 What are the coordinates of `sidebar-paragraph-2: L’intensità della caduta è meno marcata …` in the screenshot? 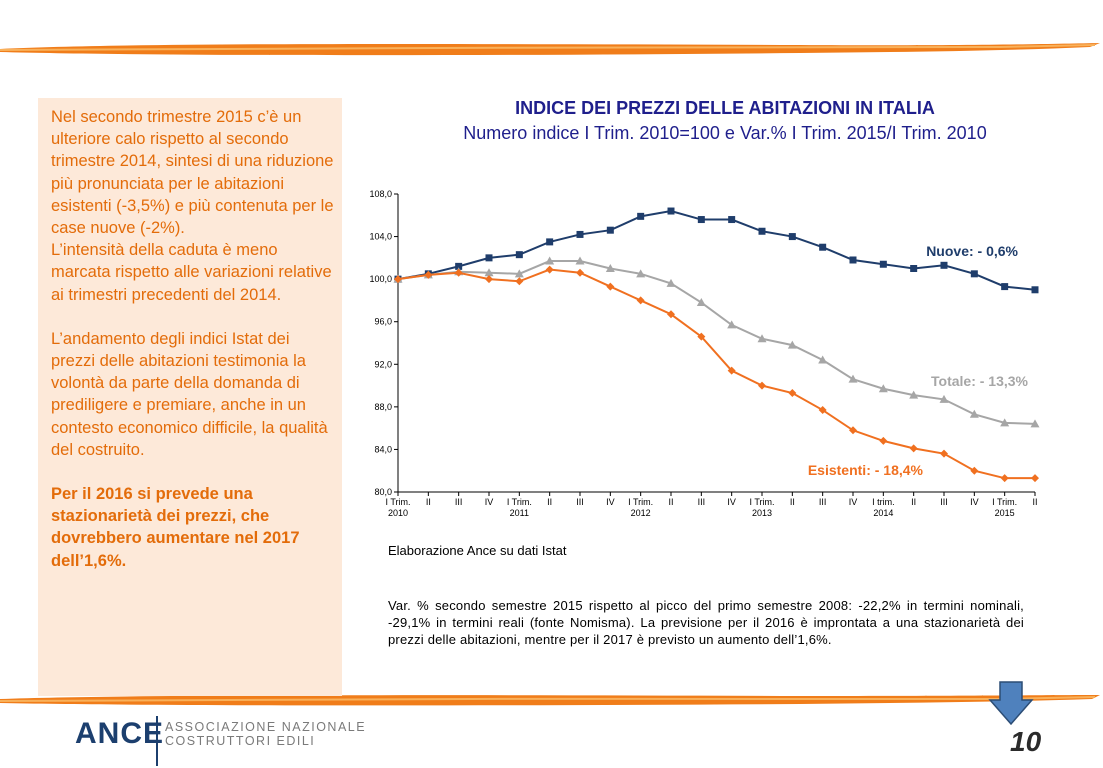 It's located at (191, 272).